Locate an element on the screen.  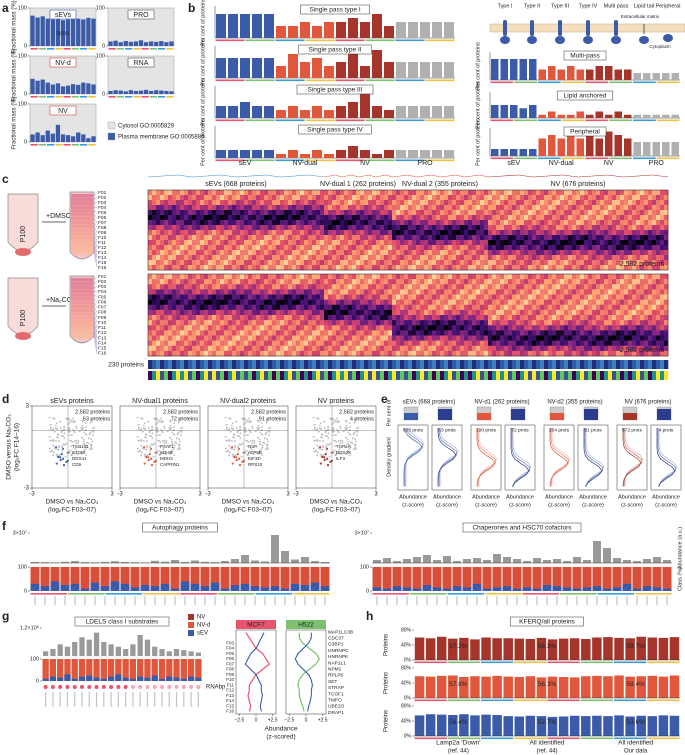
dendrogram is located at coordinates (383, 175).